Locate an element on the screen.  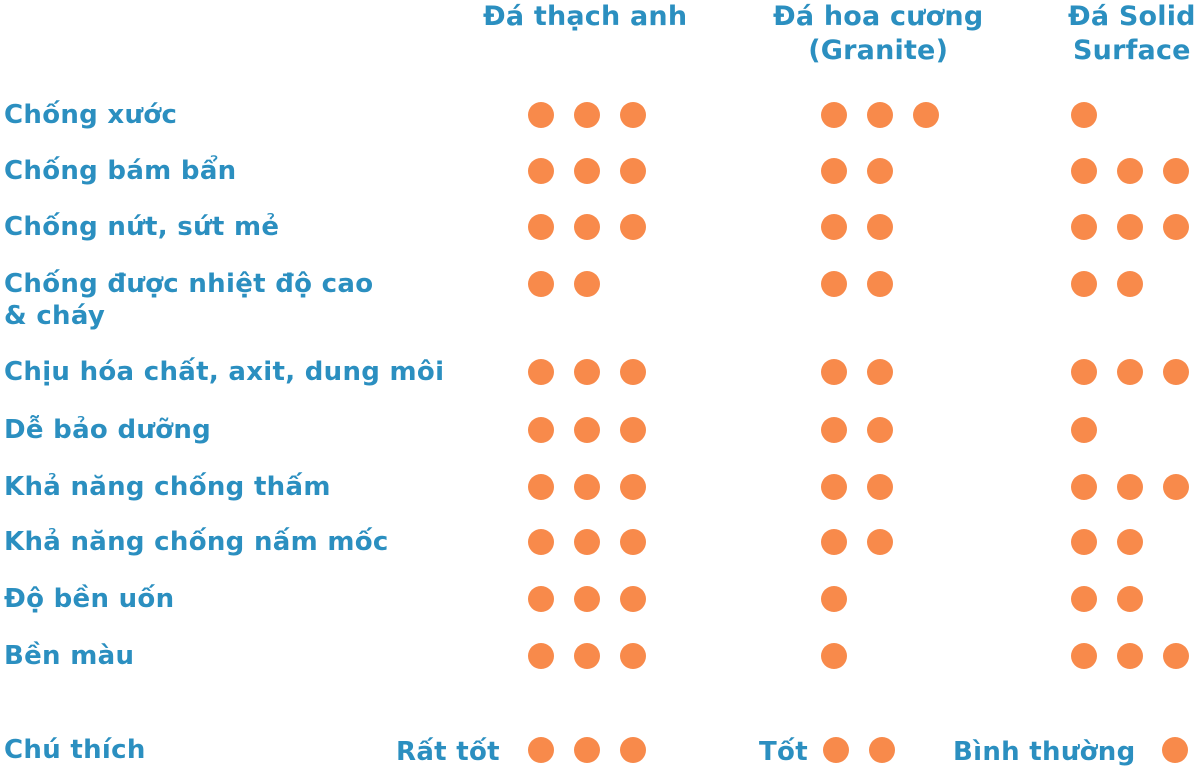
row-label-line: Chống được nhiệt độ cao is located at coordinates (189, 284).